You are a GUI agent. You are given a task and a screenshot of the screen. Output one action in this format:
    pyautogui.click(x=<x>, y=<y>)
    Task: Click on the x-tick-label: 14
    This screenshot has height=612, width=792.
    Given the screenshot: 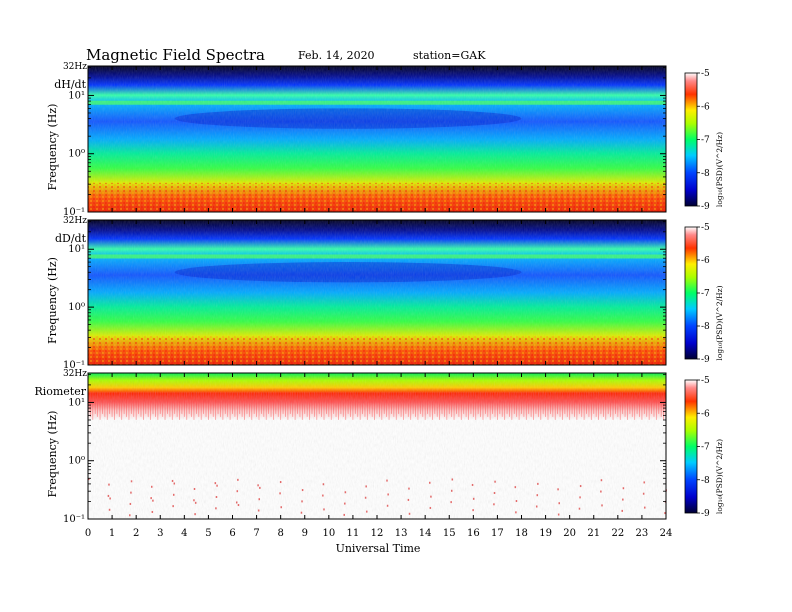 What is the action you would take?
    pyautogui.click(x=425, y=533)
    